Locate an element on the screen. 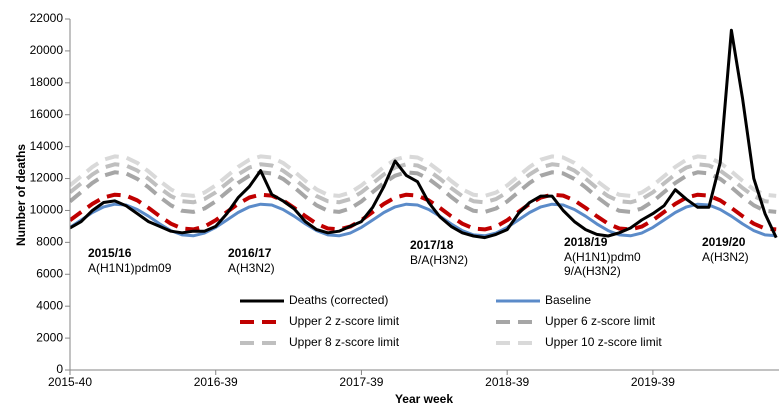 This screenshot has height=413, width=779. y-tick-label: 2000 is located at coordinates (49, 337).